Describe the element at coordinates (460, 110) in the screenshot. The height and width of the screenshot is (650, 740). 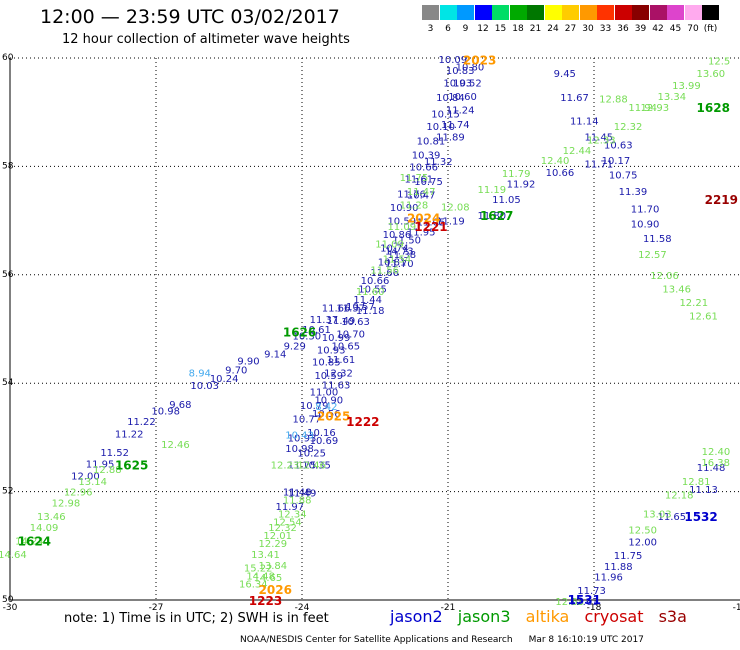
I see `wave-height-value: 11.24` at that location.